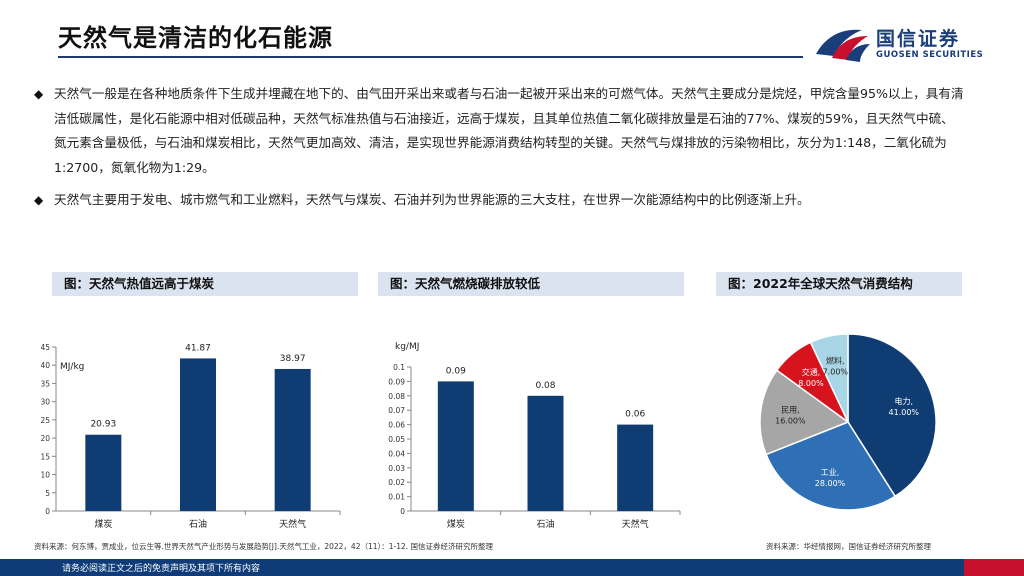 The width and height of the screenshot is (1024, 576). I want to click on page-title: 天然气是清洁的化石能源, so click(195, 38).